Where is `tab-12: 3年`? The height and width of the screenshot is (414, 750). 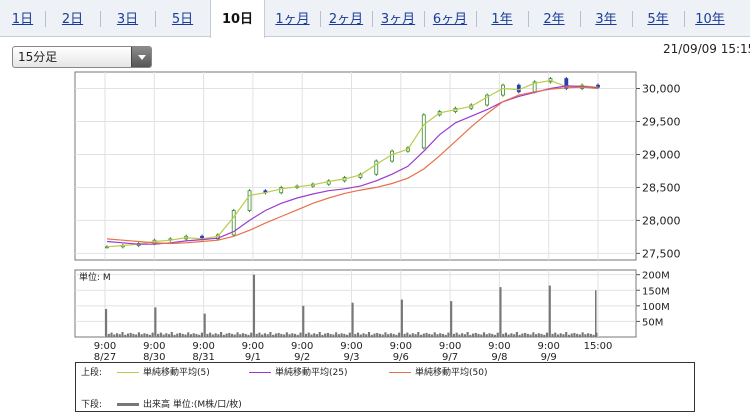
tab-12: 3年 is located at coordinates (606, 19).